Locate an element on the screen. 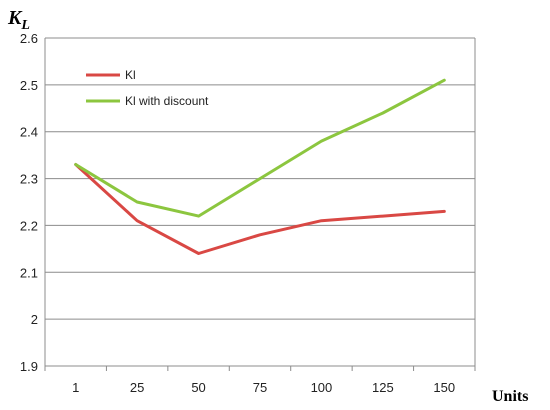 This screenshot has height=410, width=550. x-axis-title: Units is located at coordinates (510, 396).